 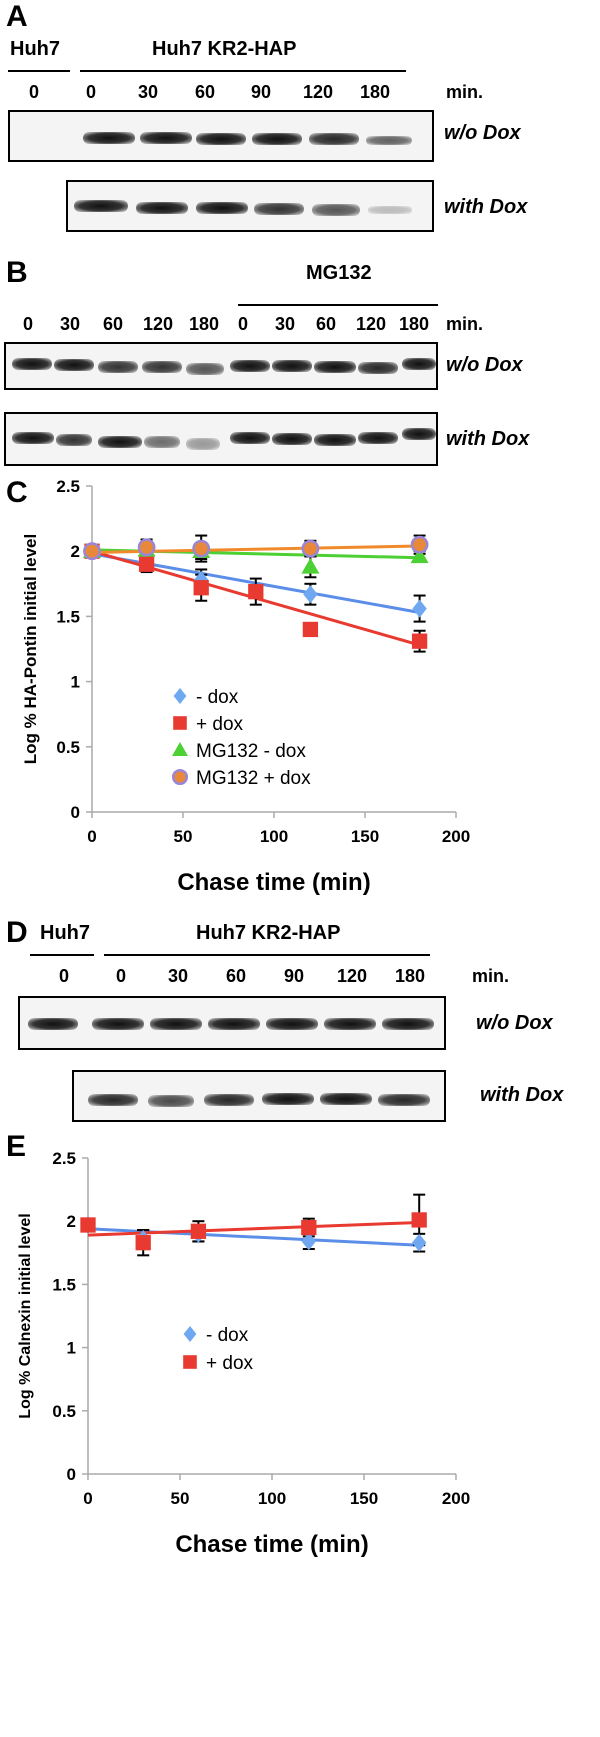 I want to click on y-axis-label: Log % Calnexin initial level, so click(x=25, y=1315).